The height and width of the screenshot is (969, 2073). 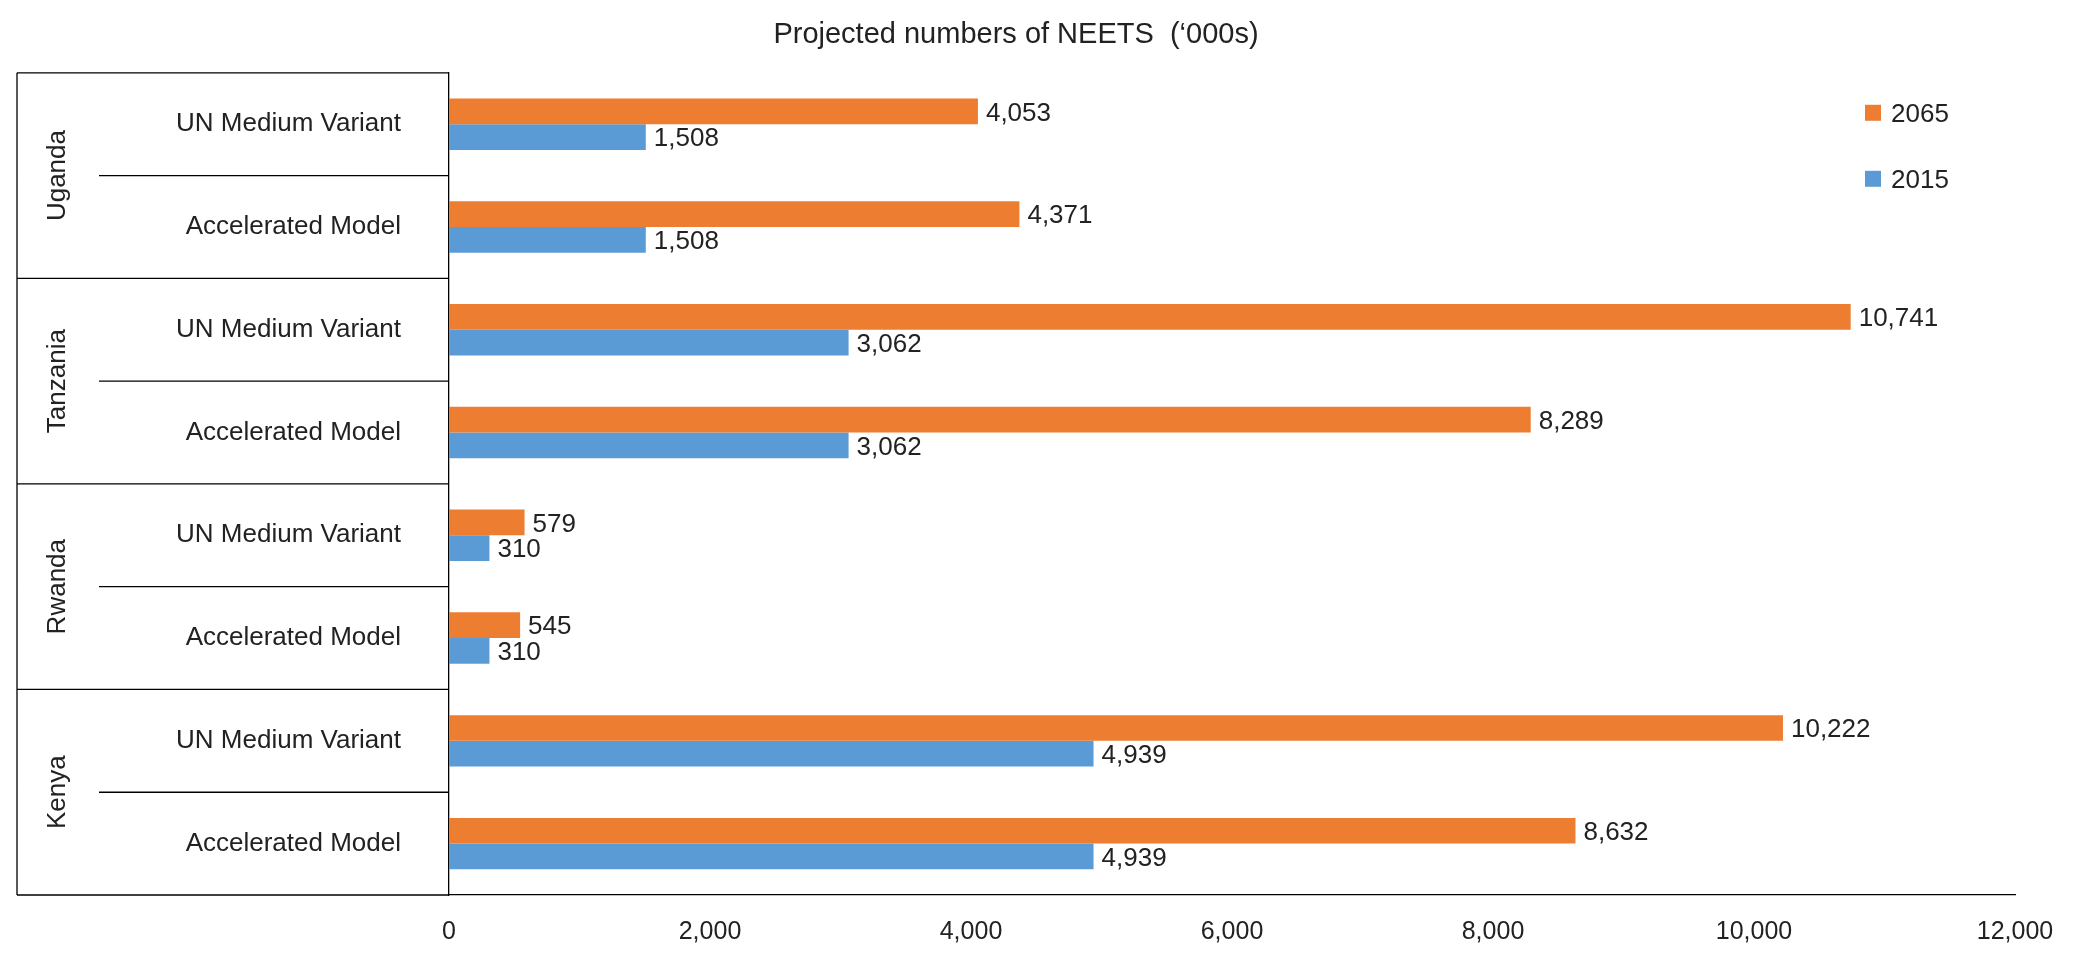 I want to click on legend-label: 2065, so click(x=1920, y=112).